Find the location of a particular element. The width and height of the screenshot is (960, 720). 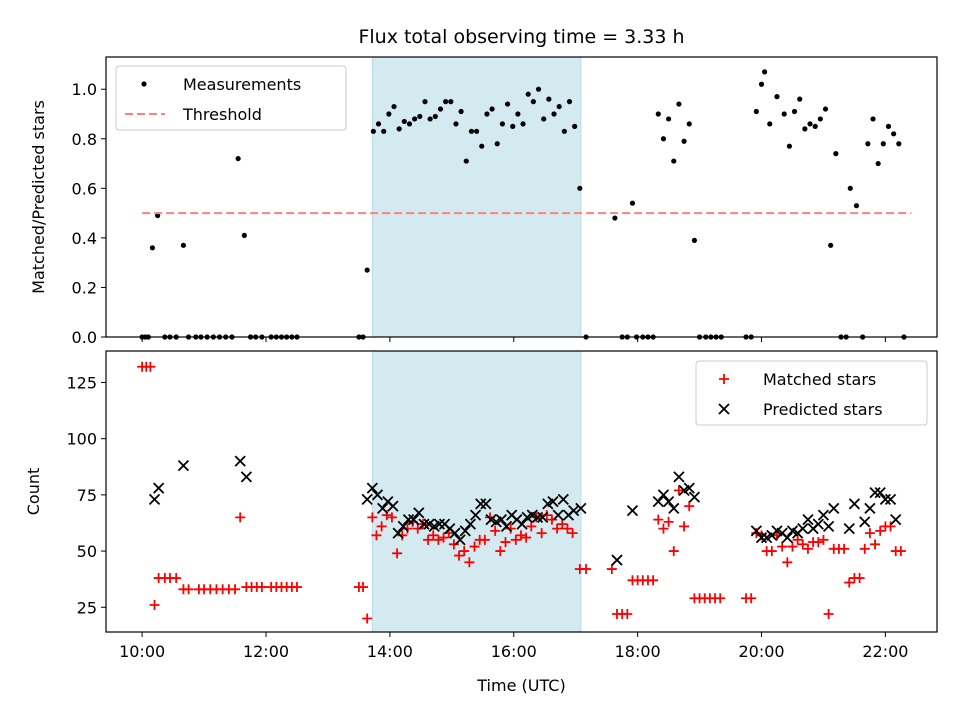

legend-matched-swatch is located at coordinates (724, 379).